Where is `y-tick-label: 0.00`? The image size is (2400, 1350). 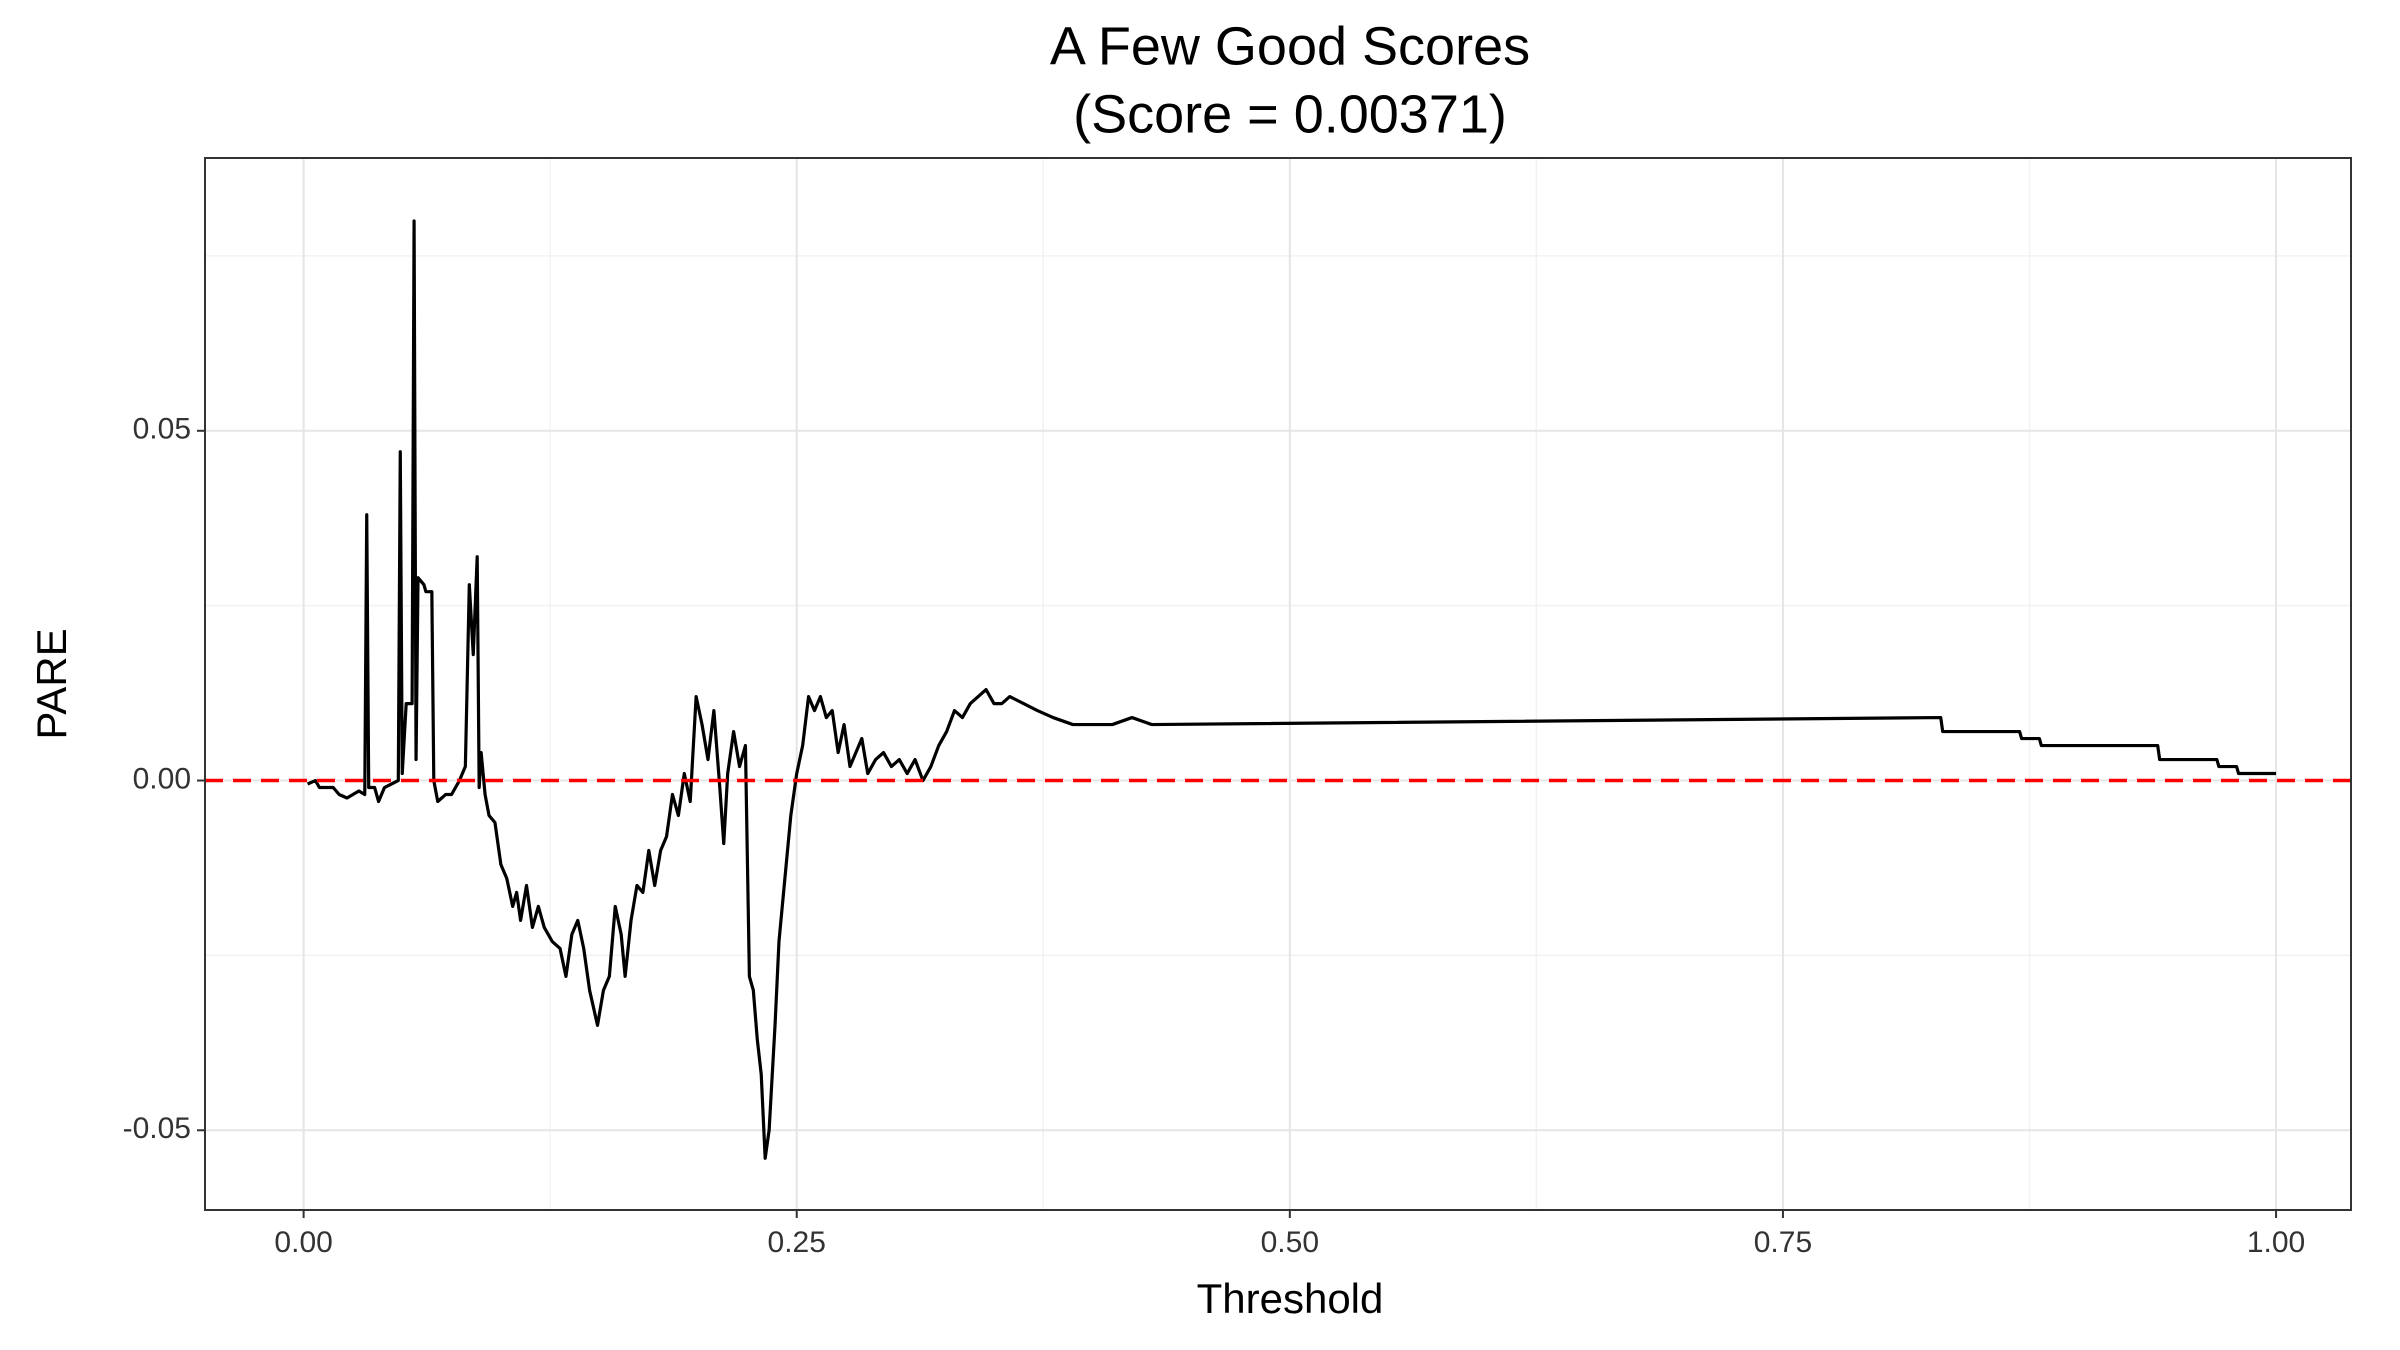
y-tick-label: 0.00 is located at coordinates (162, 778).